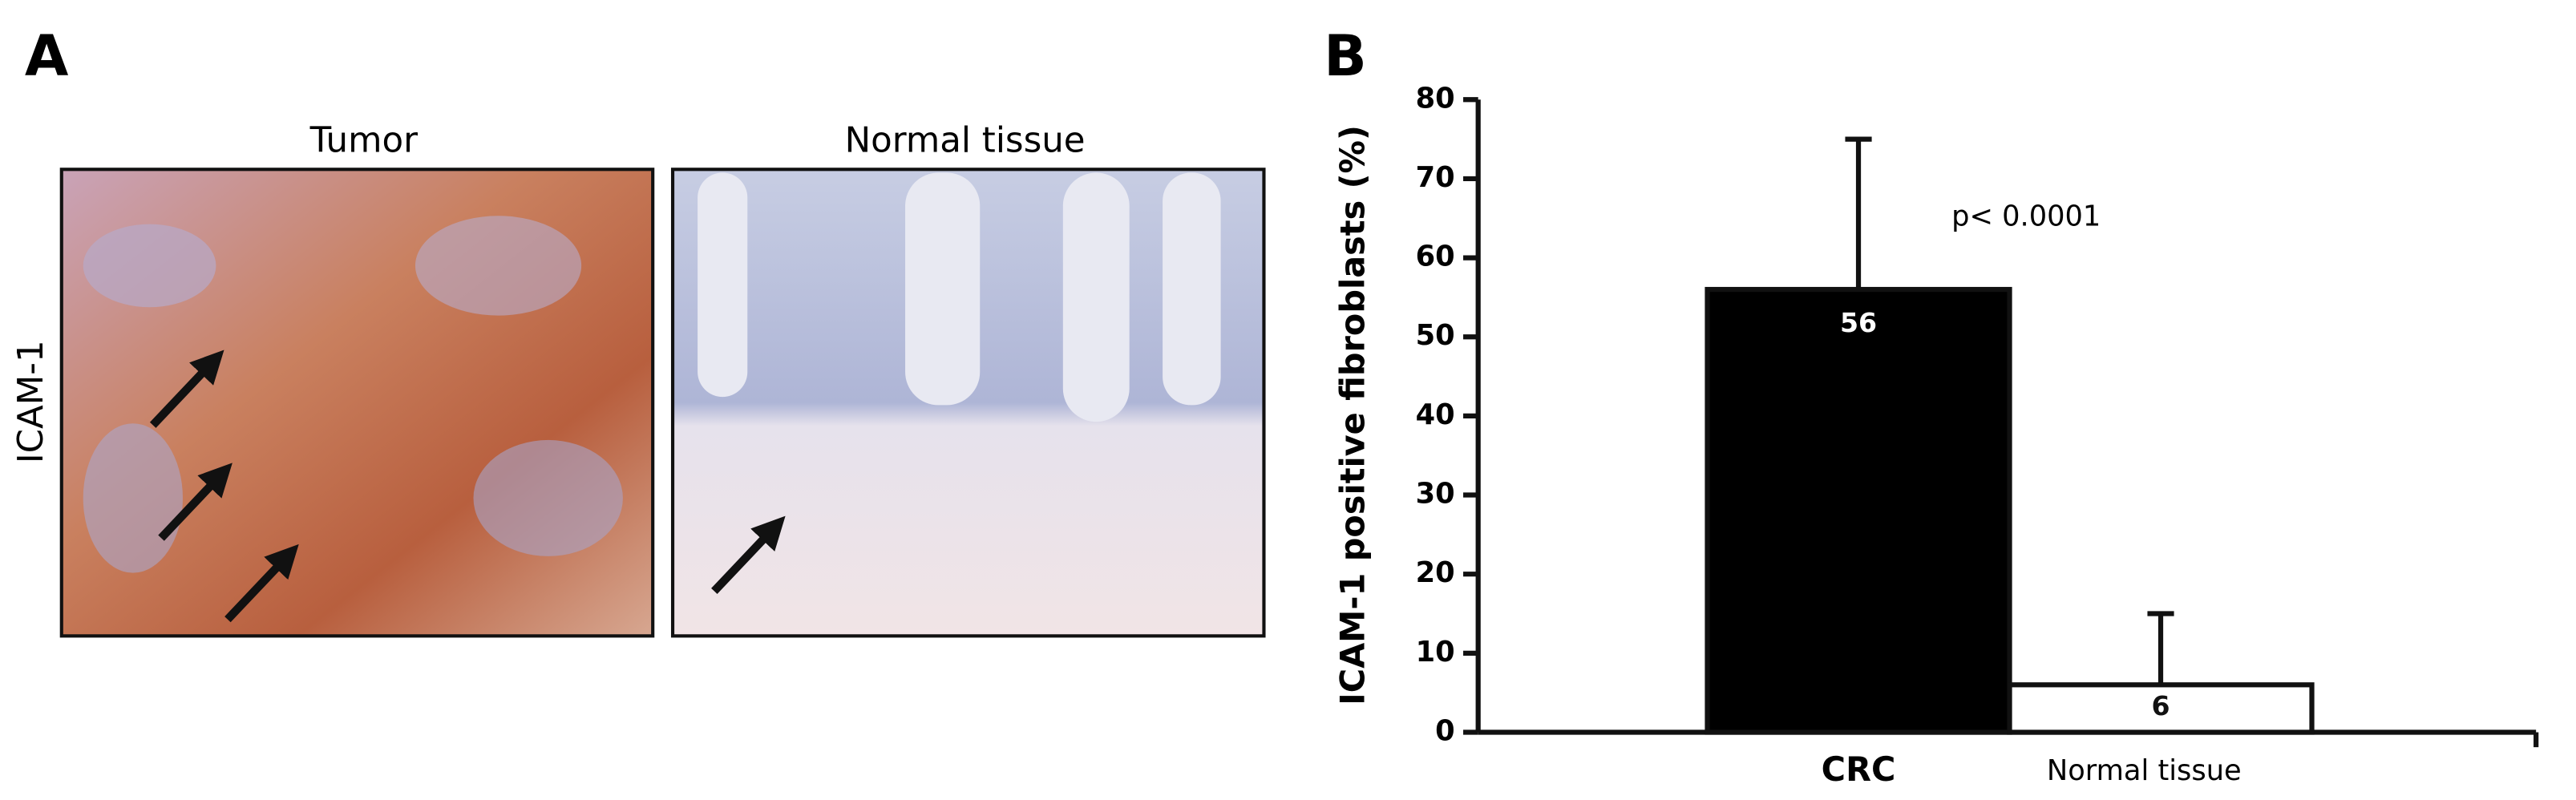 The width and height of the screenshot is (2576, 800). I want to click on value-label: 6, so click(2160, 705).